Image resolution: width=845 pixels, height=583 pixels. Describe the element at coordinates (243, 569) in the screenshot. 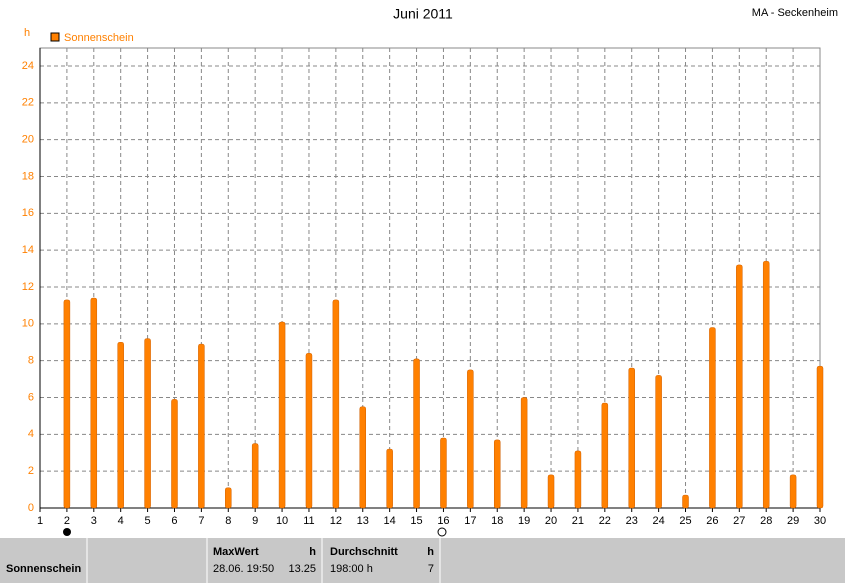

I see `stats-value: 28.06. 19:50` at that location.